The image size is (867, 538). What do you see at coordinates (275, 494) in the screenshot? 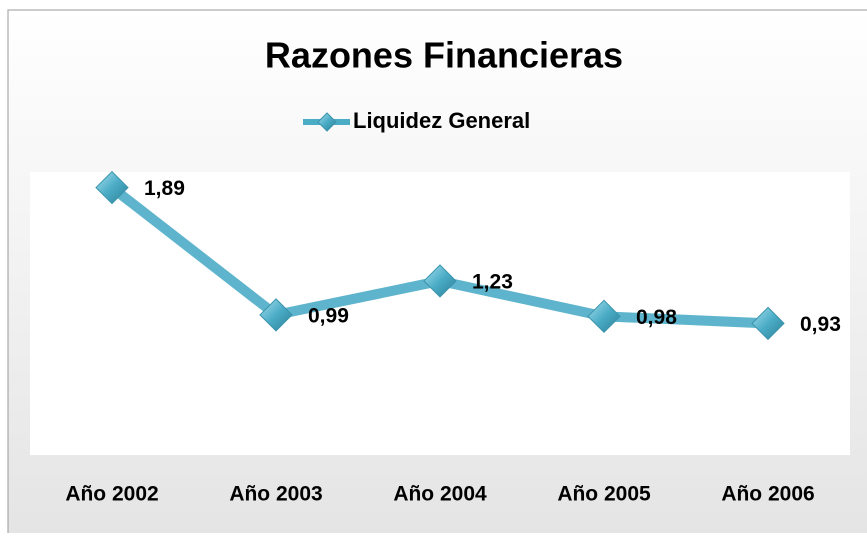
I see `x-tick-label: Año 2003` at bounding box center [275, 494].